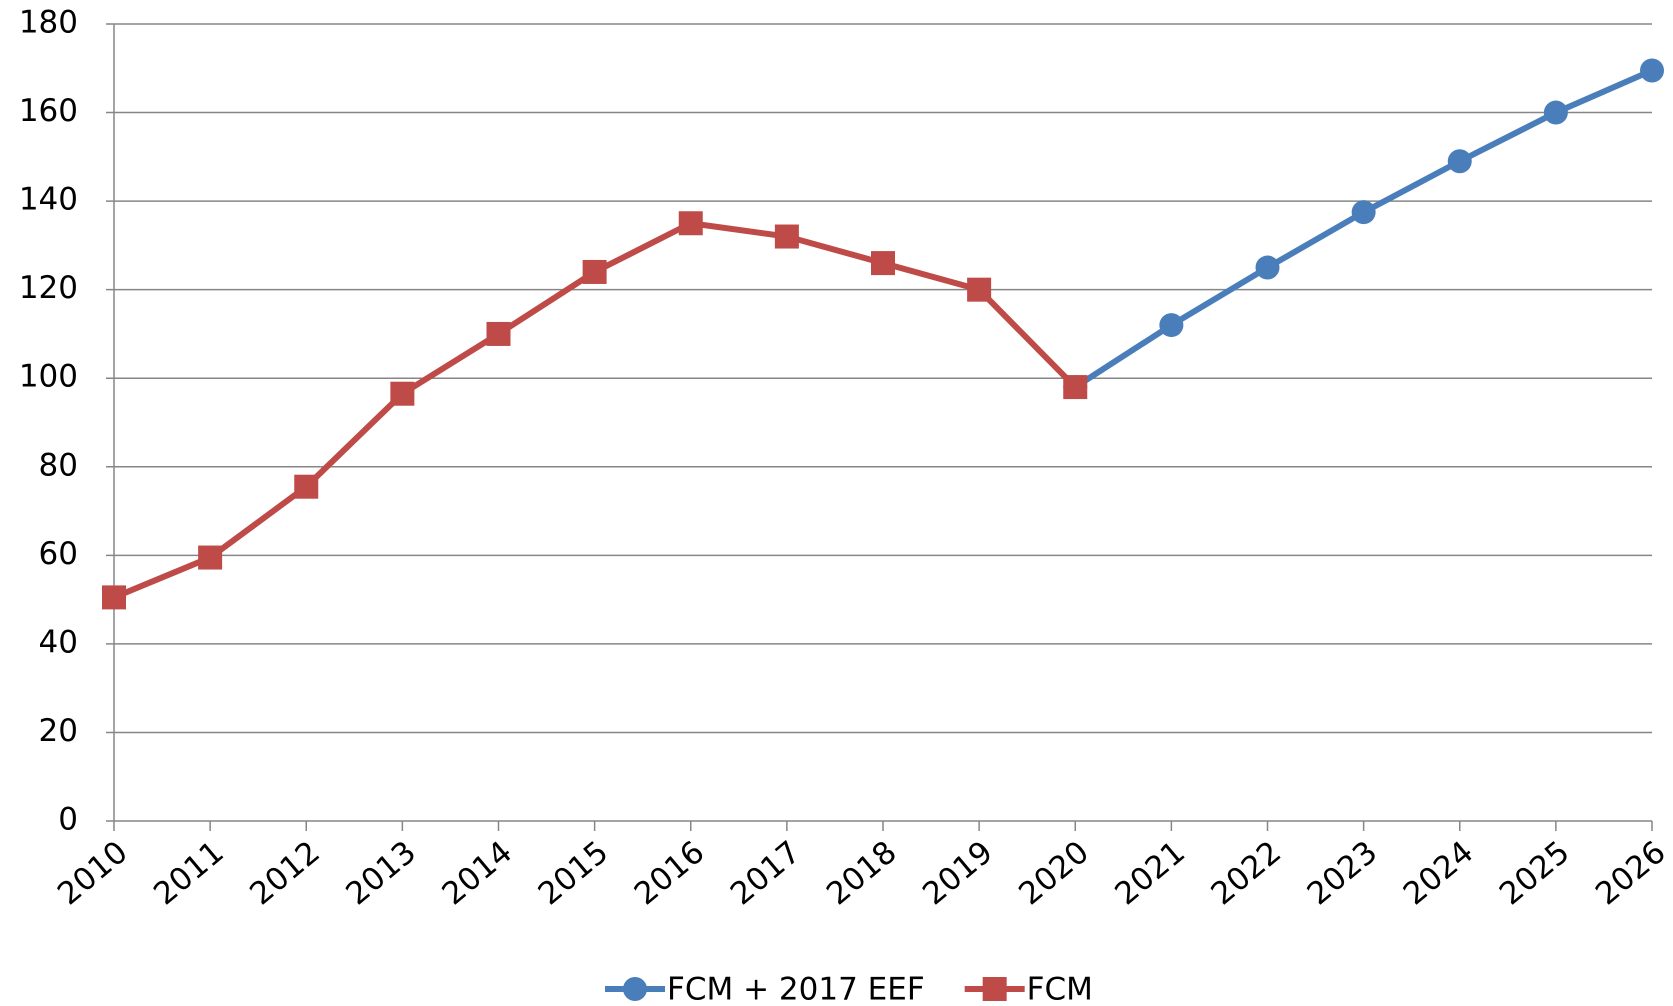  What do you see at coordinates (1060, 989) in the screenshot?
I see `legend-label: FCM` at bounding box center [1060, 989].